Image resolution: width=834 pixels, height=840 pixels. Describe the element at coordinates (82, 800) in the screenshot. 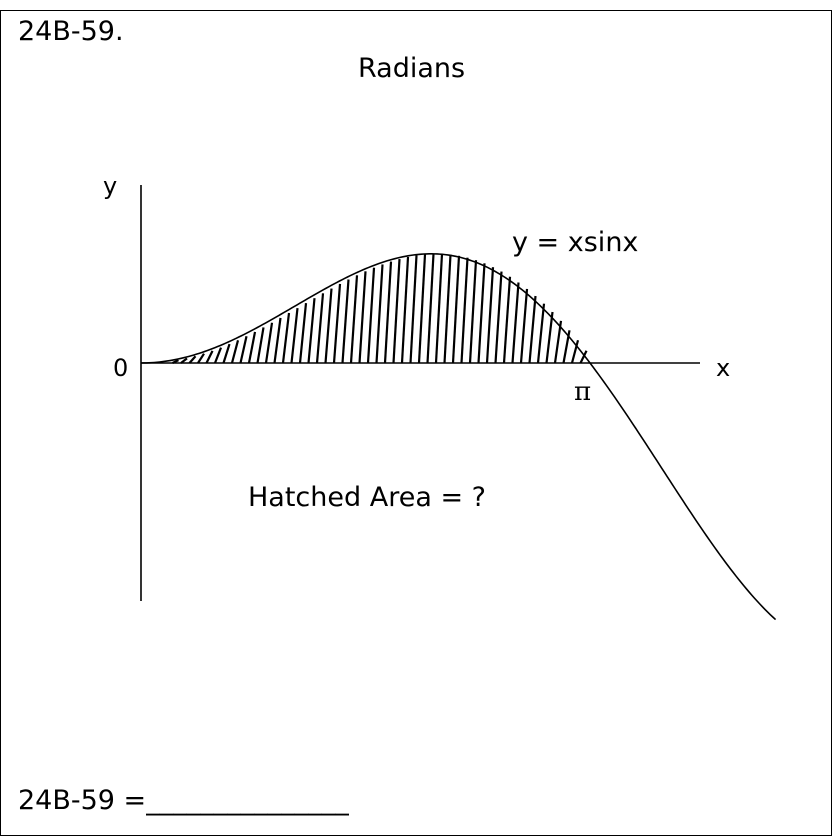

I see `answer-prompt: 24B-59 =` at that location.